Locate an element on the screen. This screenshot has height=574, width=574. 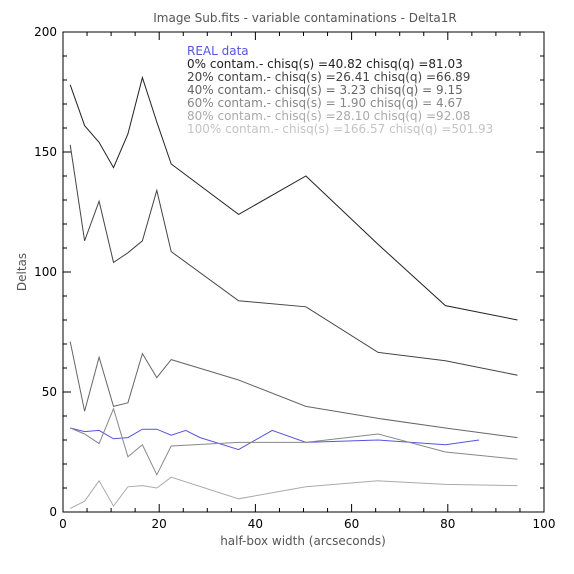
y-tick-label: 150 is located at coordinates (45, 152).